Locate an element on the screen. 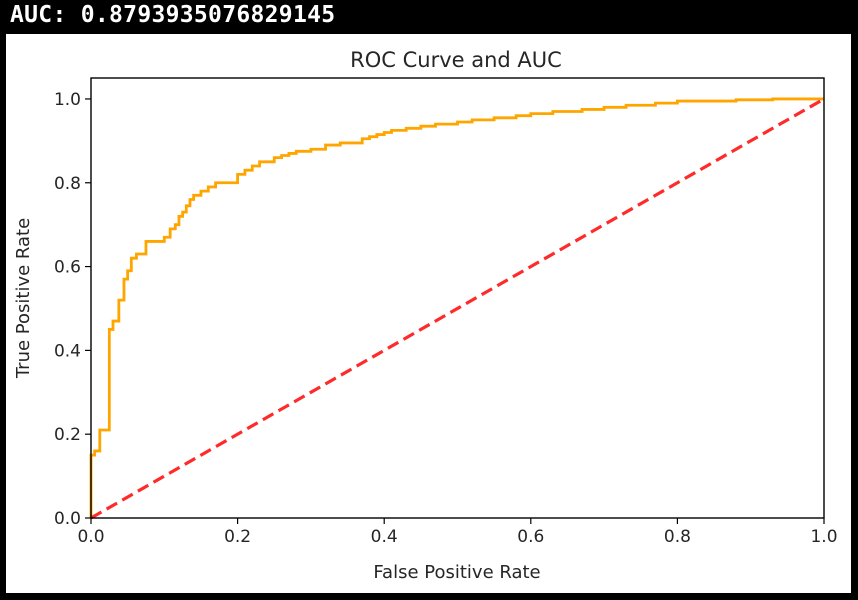  x-axis-label: False Positive Rate is located at coordinates (456, 572).